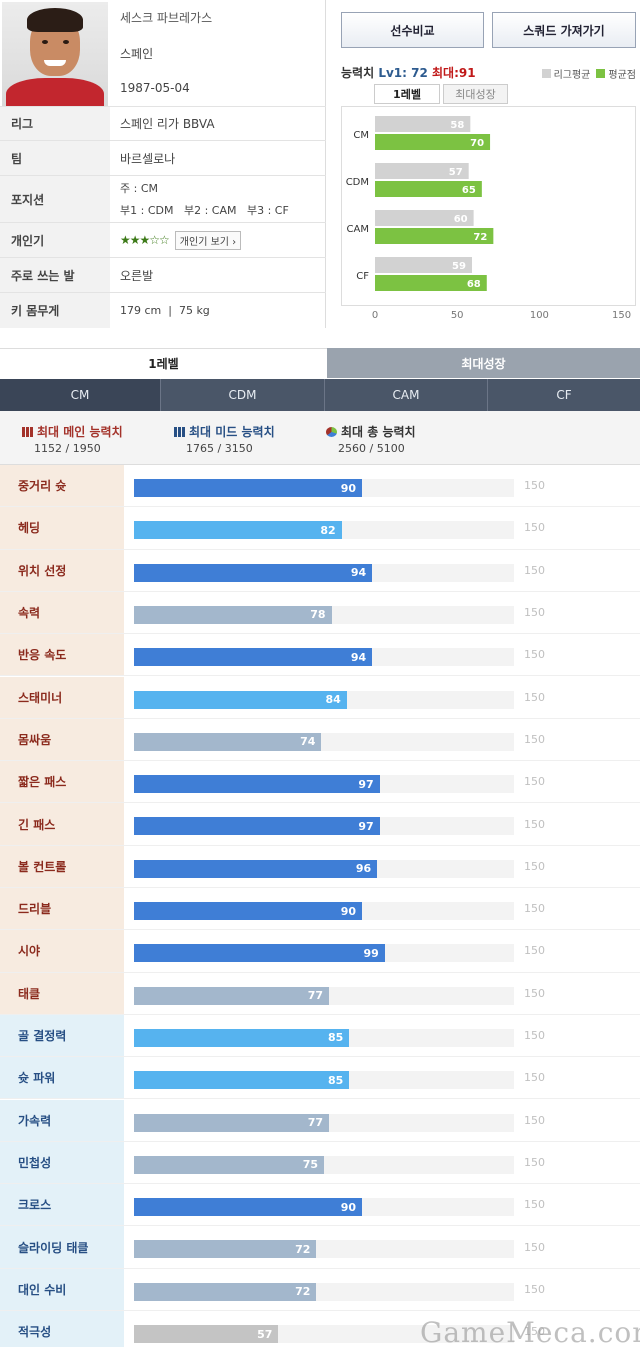 This screenshot has width=640, height=1347. I want to click on attribute-value: 84, so click(333, 699).